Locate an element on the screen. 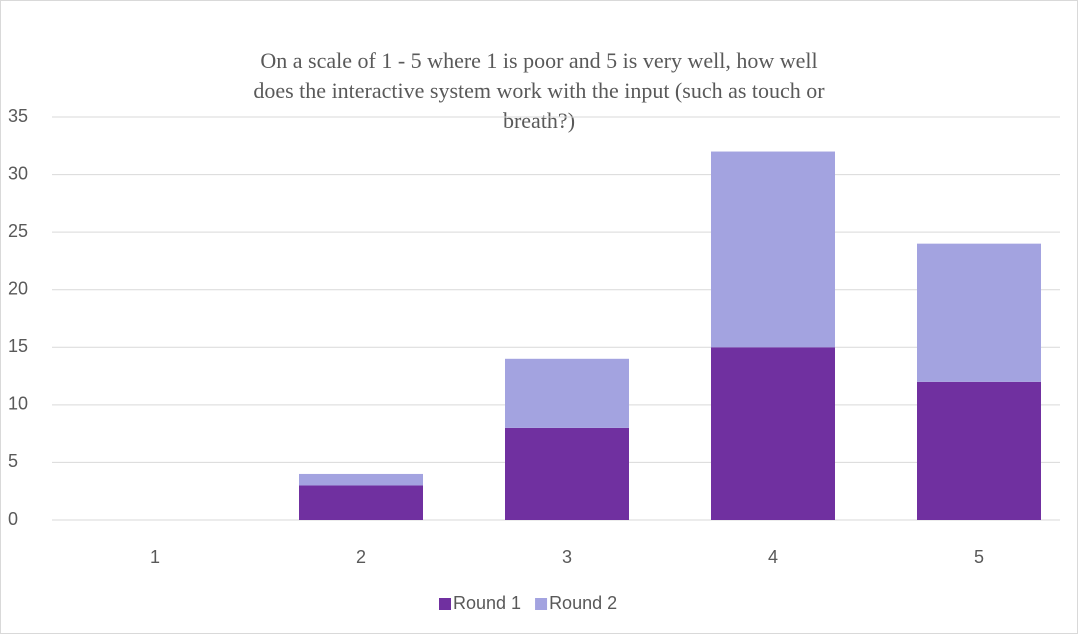 This screenshot has height=634, width=1078. x-tick-label: 4 is located at coordinates (773, 557).